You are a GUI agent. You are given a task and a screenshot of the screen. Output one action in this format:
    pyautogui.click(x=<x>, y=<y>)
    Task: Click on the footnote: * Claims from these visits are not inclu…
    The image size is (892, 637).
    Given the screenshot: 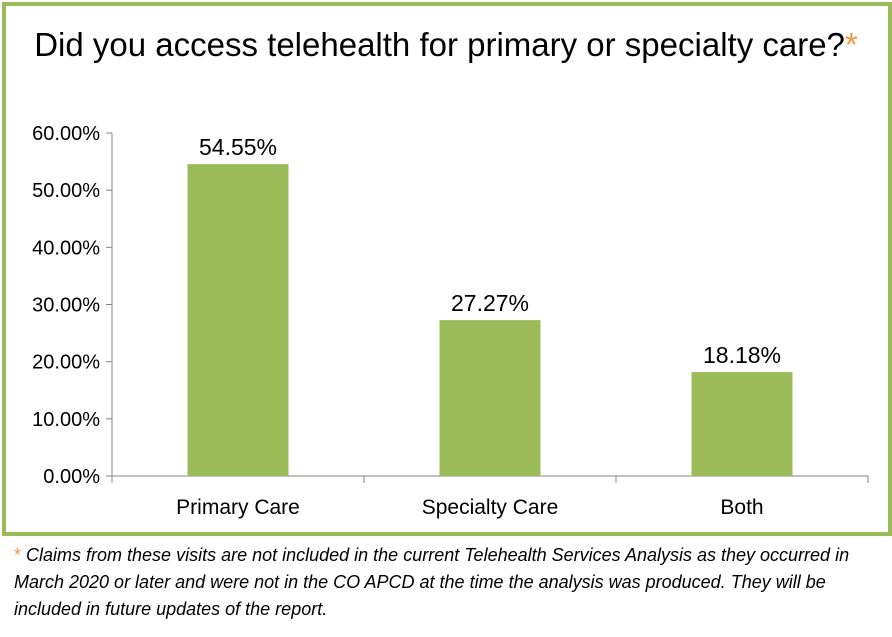 What is the action you would take?
    pyautogui.click(x=444, y=582)
    